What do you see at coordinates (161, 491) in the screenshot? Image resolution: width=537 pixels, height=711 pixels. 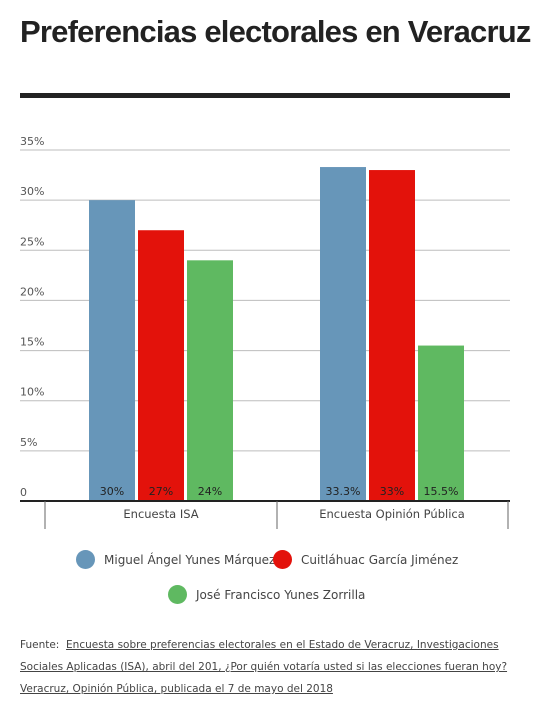 I see `bar-value-label: 27%` at bounding box center [161, 491].